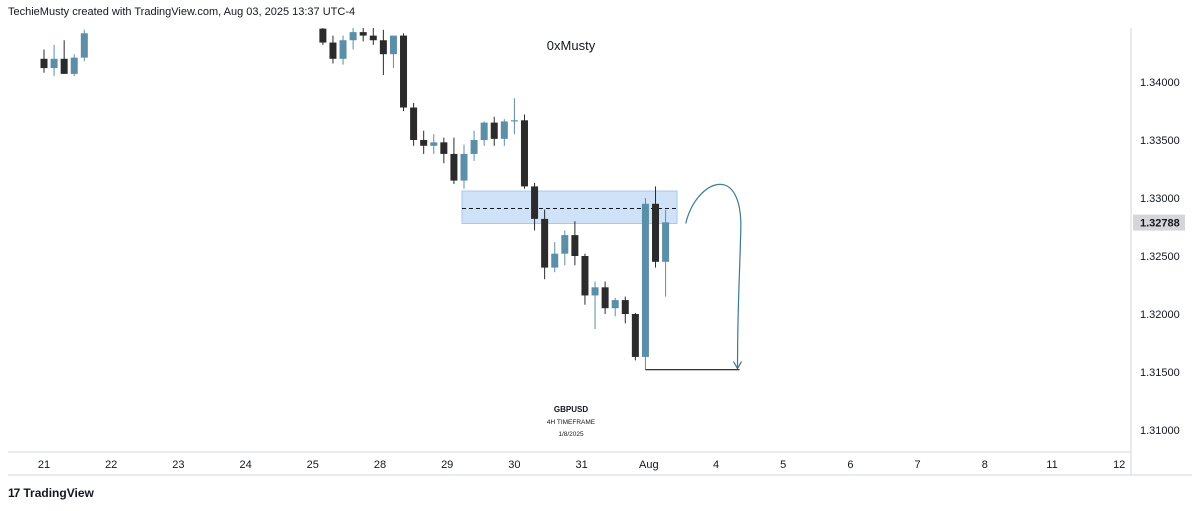 The height and width of the screenshot is (511, 1200). Describe the element at coordinates (58, 493) in the screenshot. I see `footer-label: TradingView` at that location.